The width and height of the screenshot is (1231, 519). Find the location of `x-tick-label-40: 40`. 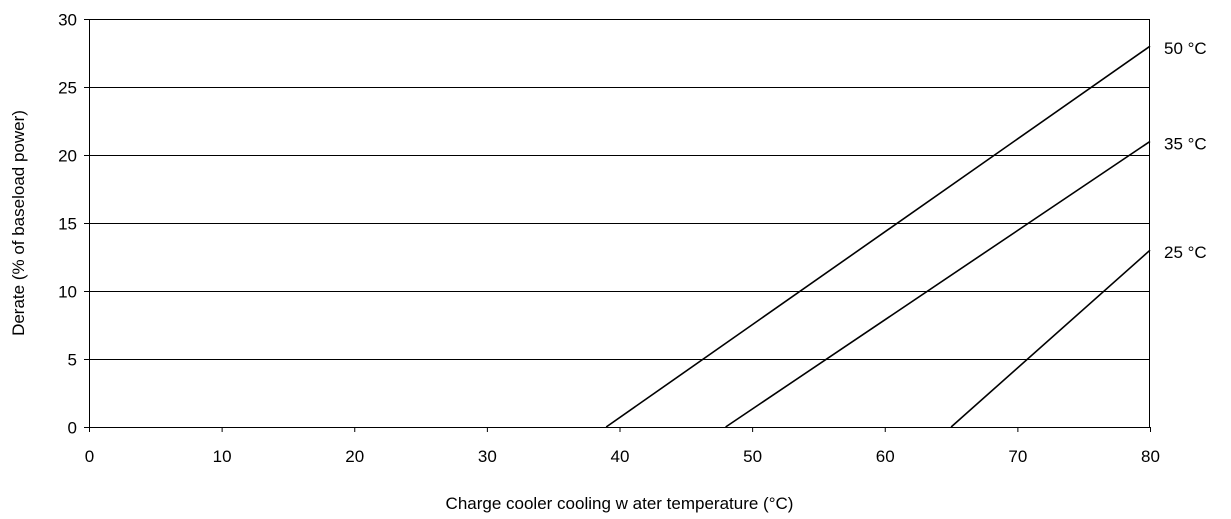

x-tick-label-40: 40 is located at coordinates (620, 456).